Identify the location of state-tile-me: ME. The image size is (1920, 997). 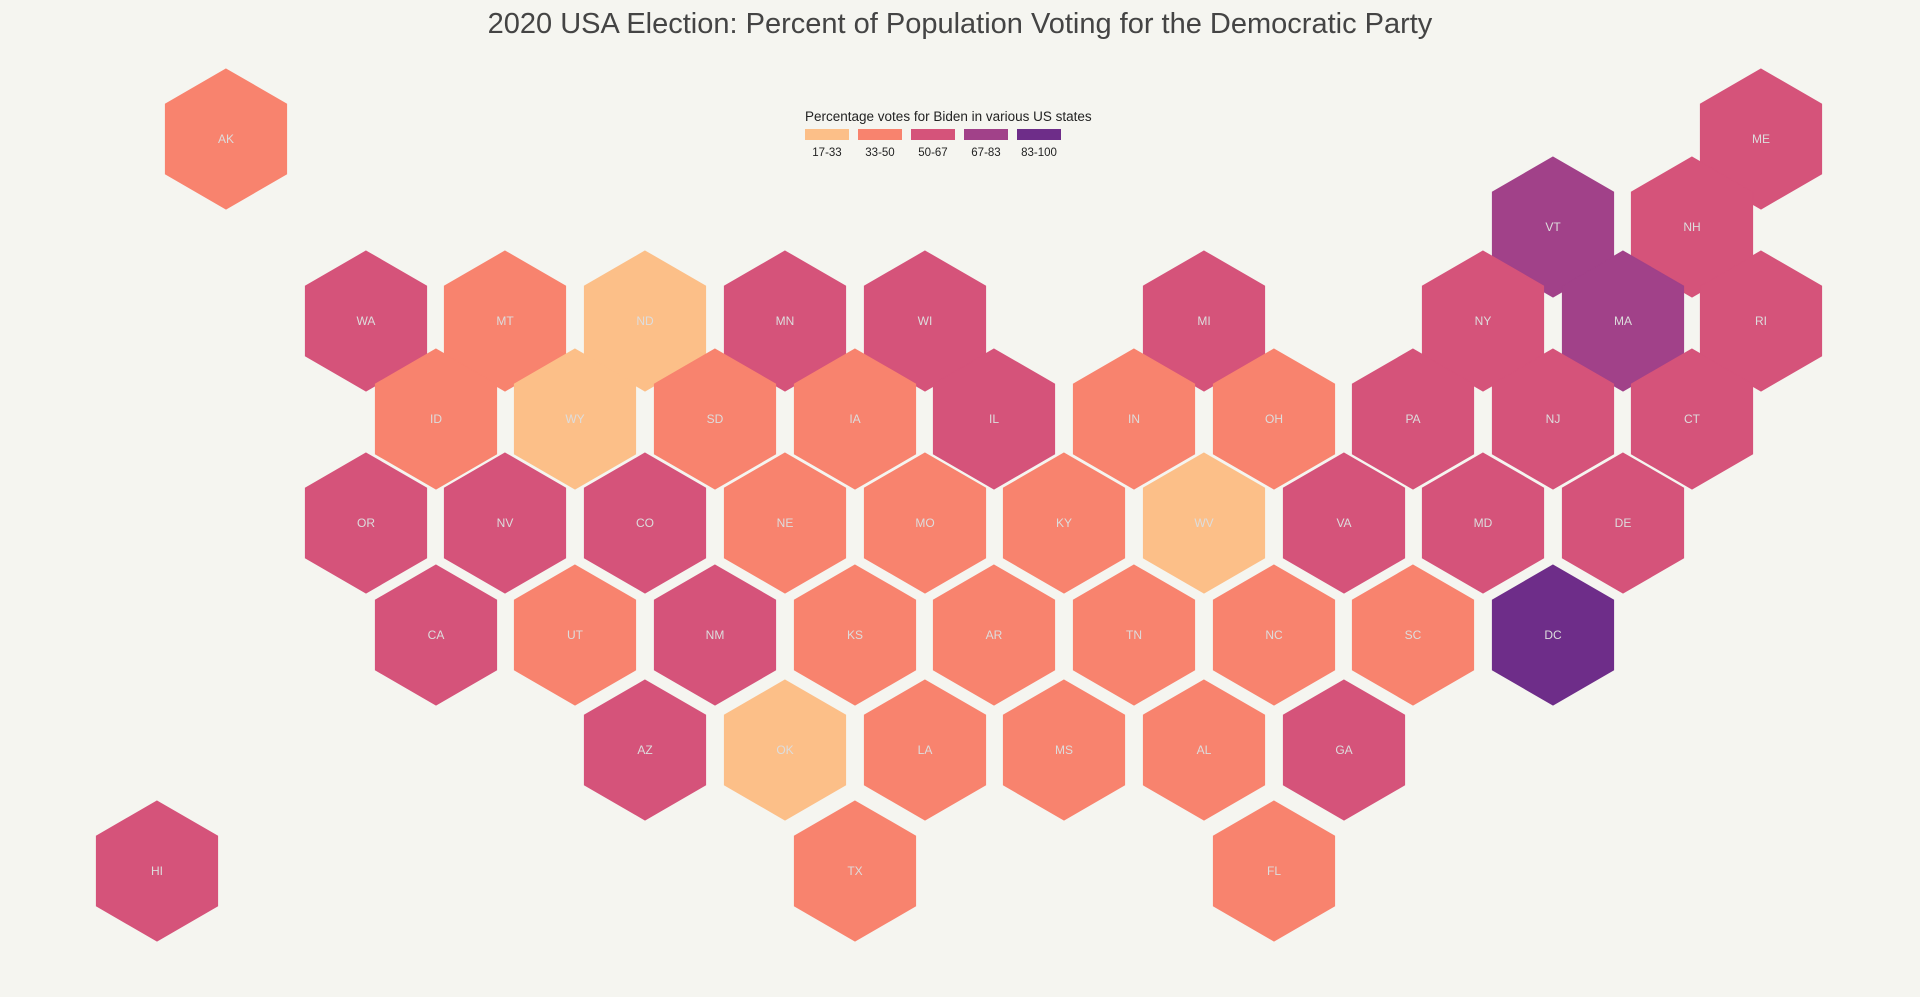
(1761, 139).